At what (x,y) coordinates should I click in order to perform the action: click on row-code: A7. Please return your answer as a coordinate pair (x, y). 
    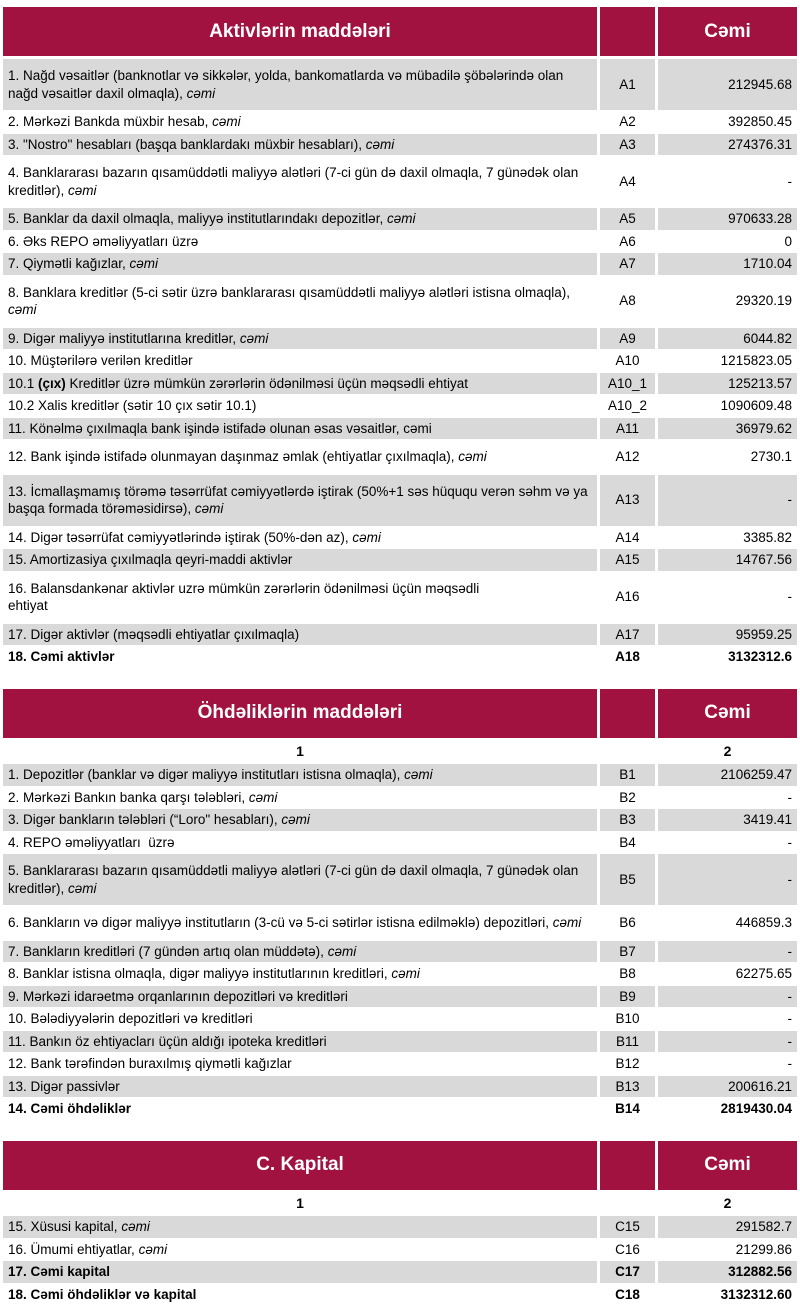
    Looking at the image, I should click on (626, 264).